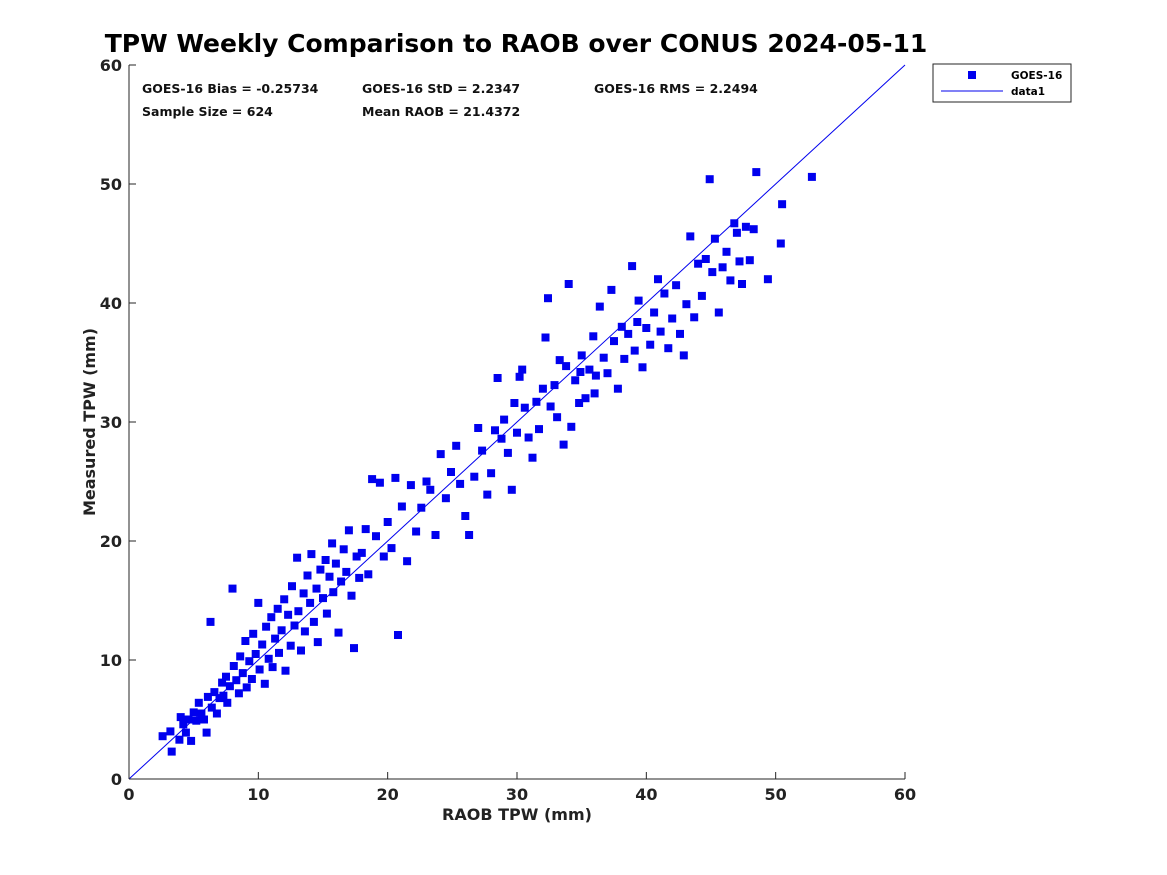 The height and width of the screenshot is (875, 1167). I want to click on y-tick-label-1: 10, so click(111, 660).